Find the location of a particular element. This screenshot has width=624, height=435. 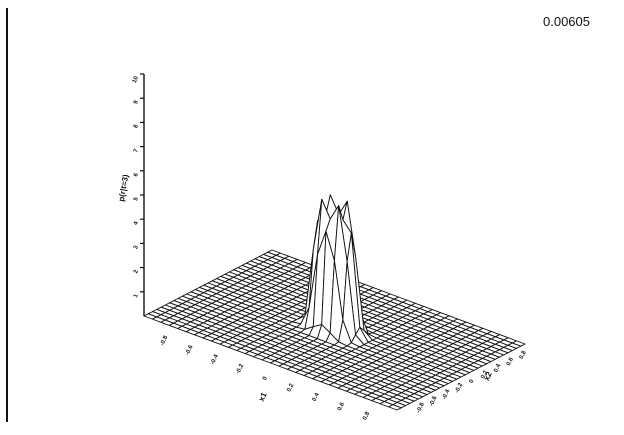

x2-tick-label: -0.2 is located at coordinates (459, 388).